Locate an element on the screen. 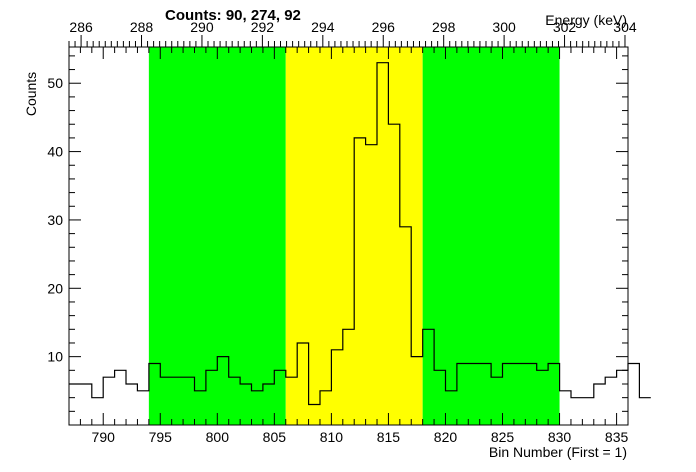 Image resolution: width=696 pixels, height=472 pixels. x2-tick-label: 298 is located at coordinates (444, 27).